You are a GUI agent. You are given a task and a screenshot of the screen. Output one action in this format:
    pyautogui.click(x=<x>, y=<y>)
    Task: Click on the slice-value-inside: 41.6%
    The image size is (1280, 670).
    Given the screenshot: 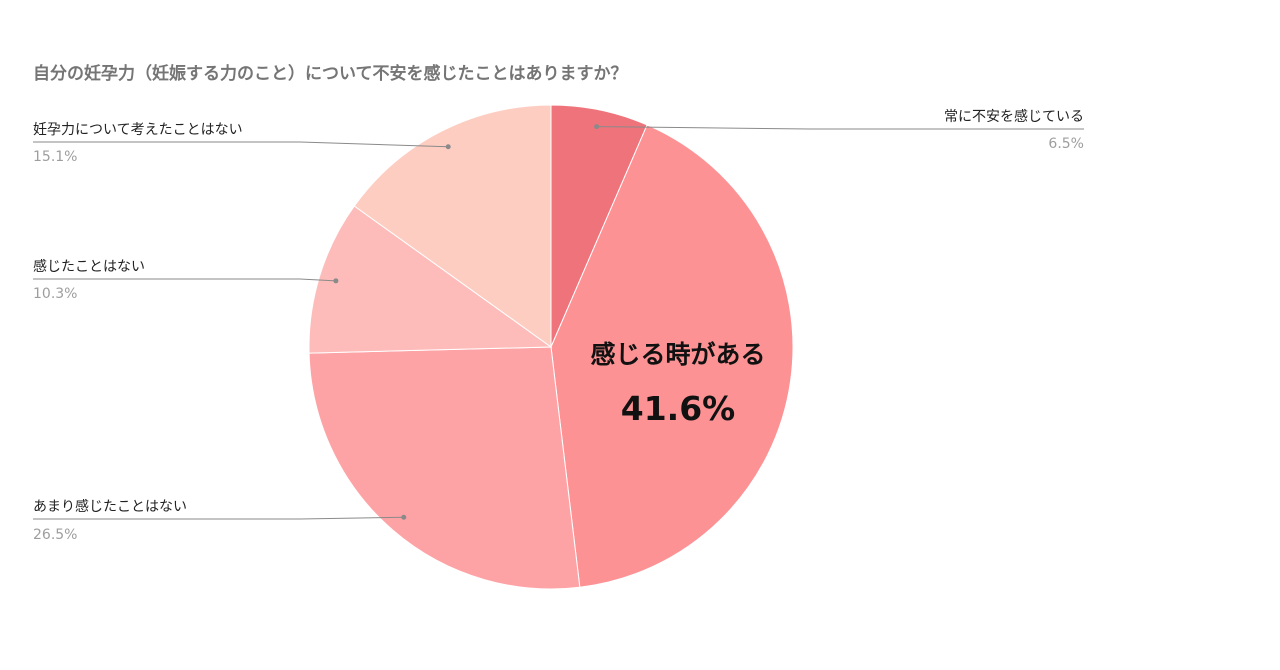 What is the action you would take?
    pyautogui.click(x=678, y=408)
    